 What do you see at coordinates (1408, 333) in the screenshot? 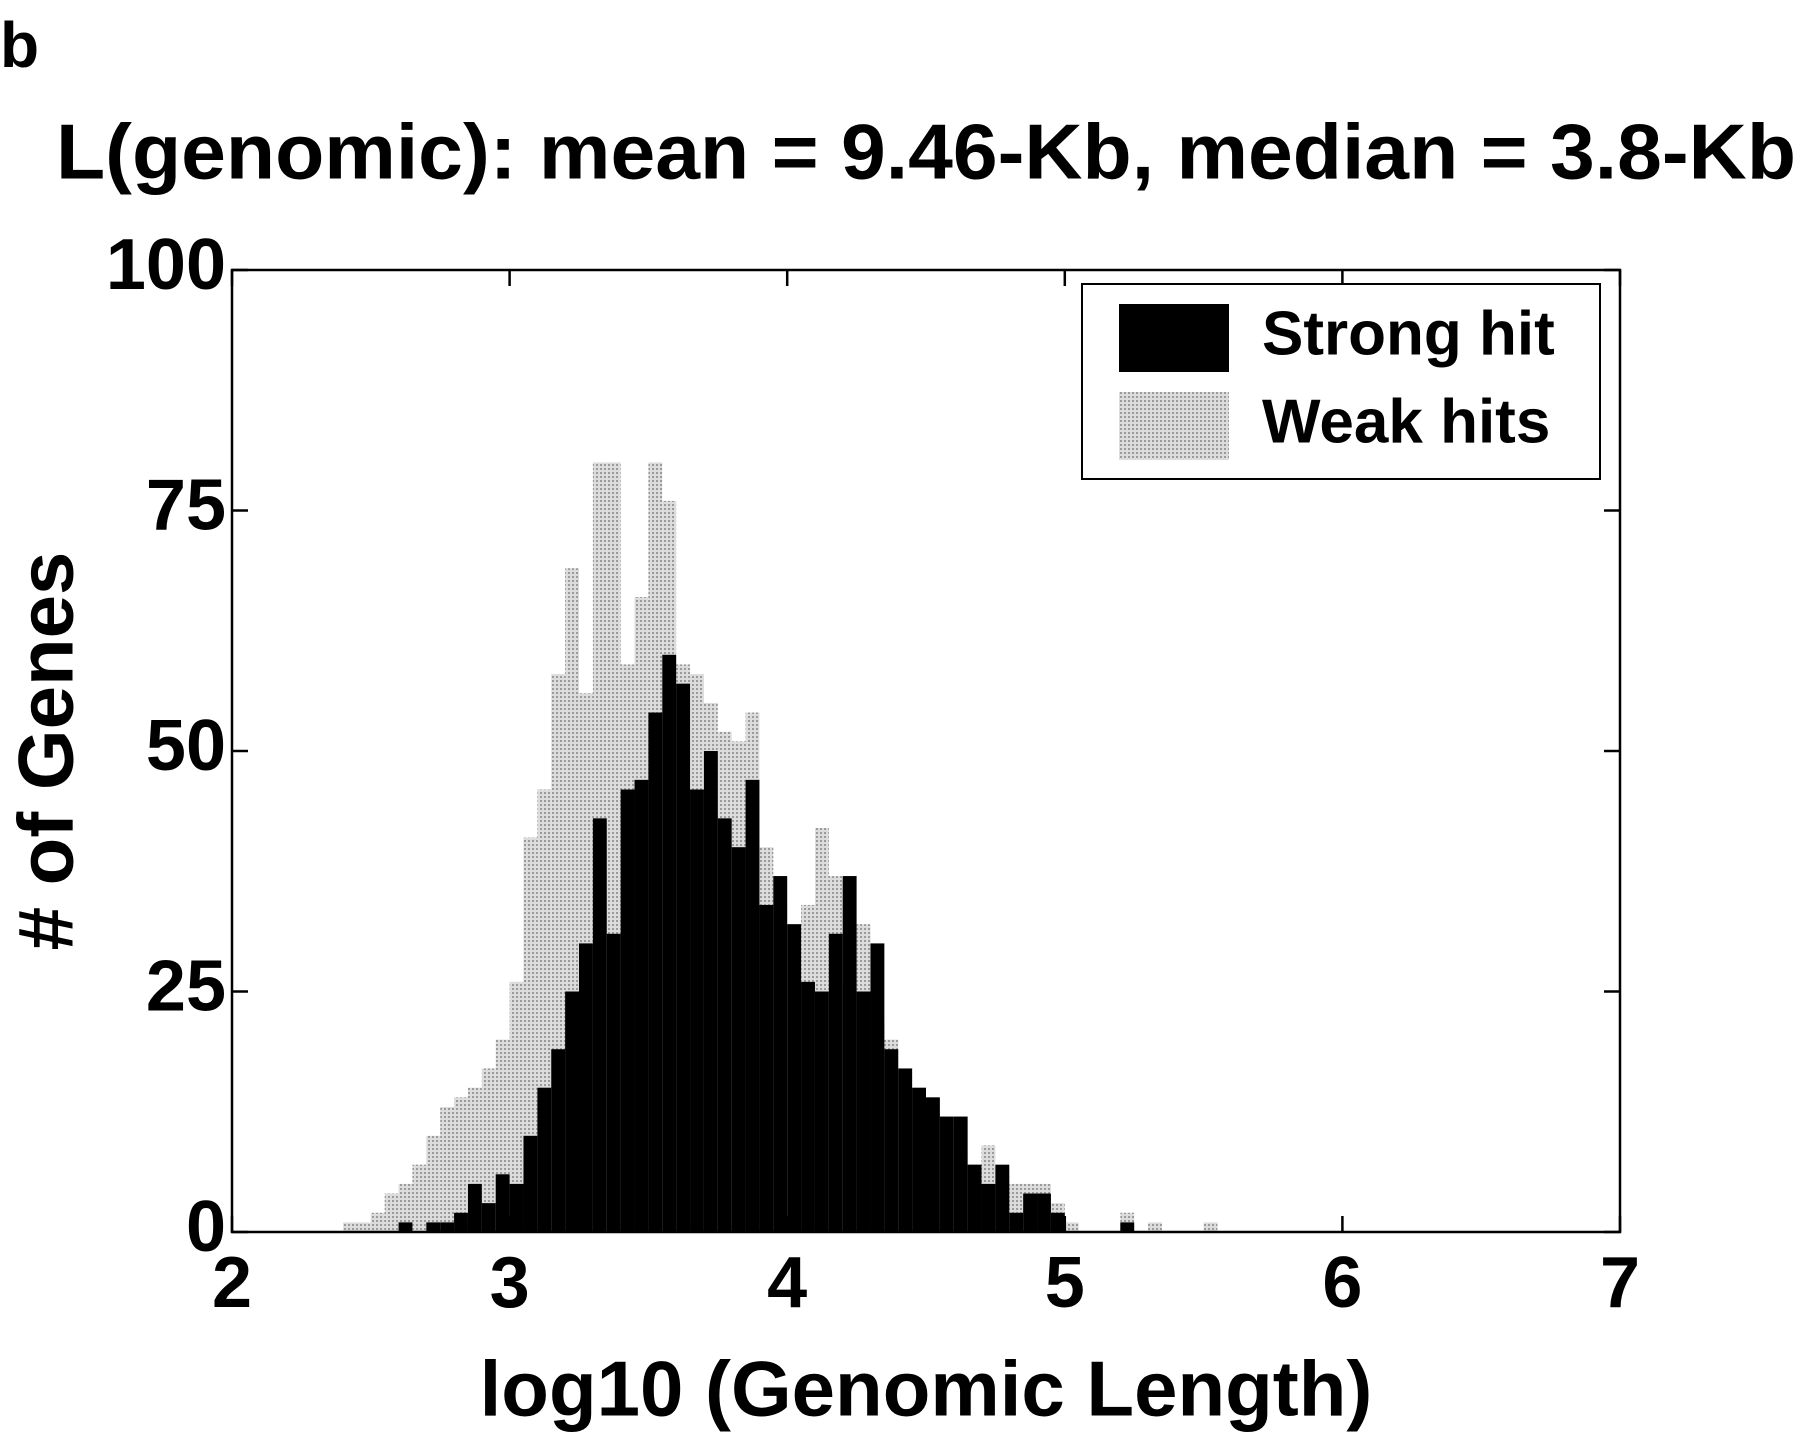
I see `legend-label: Strong hit` at bounding box center [1408, 333].